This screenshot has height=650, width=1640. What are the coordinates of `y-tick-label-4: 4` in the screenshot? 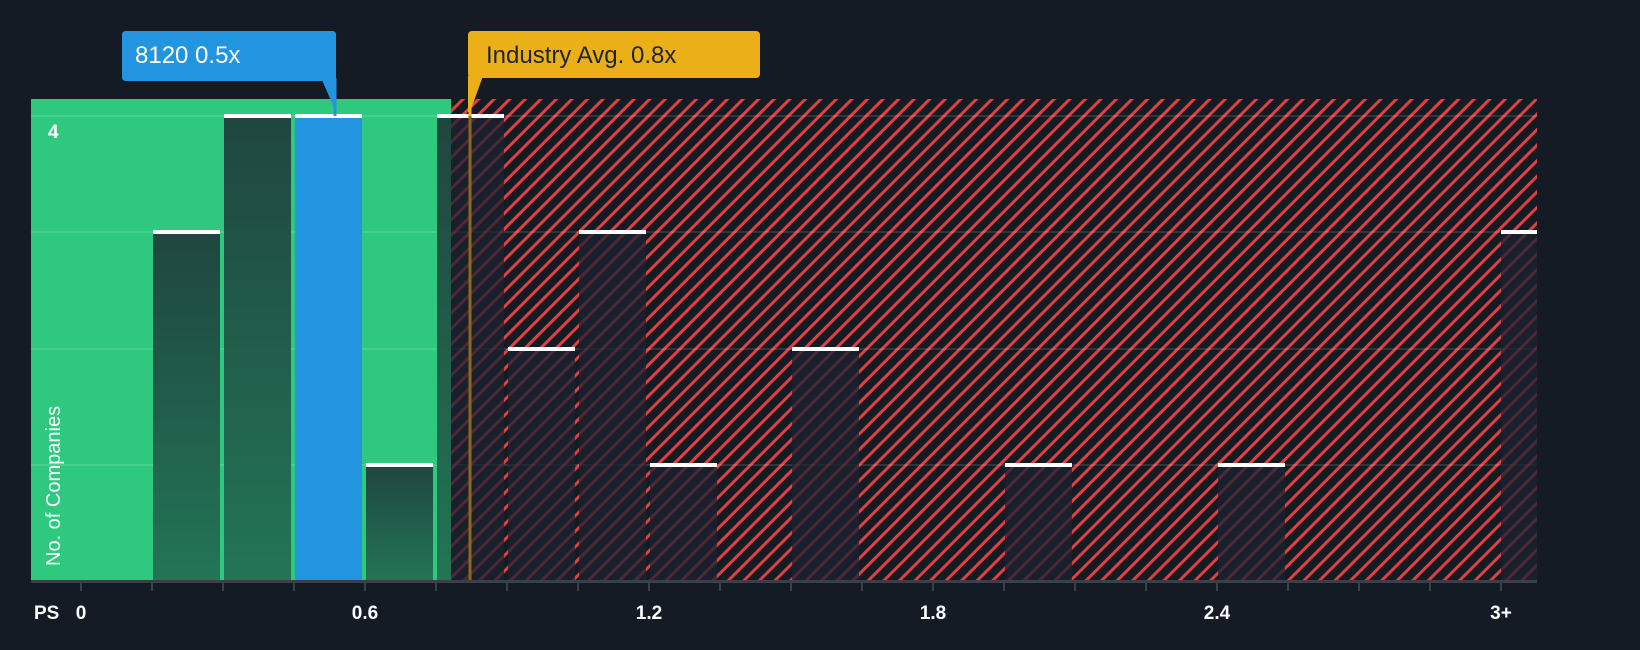 It's located at (53, 132).